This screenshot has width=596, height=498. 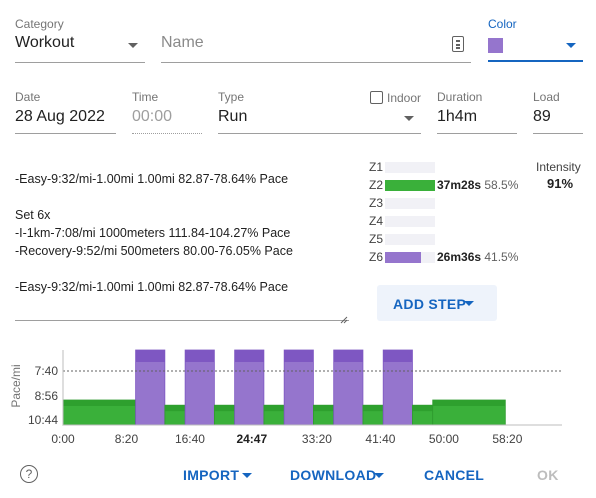 I want to click on zone-time-text: 26m36s 41.5%, so click(x=478, y=257).